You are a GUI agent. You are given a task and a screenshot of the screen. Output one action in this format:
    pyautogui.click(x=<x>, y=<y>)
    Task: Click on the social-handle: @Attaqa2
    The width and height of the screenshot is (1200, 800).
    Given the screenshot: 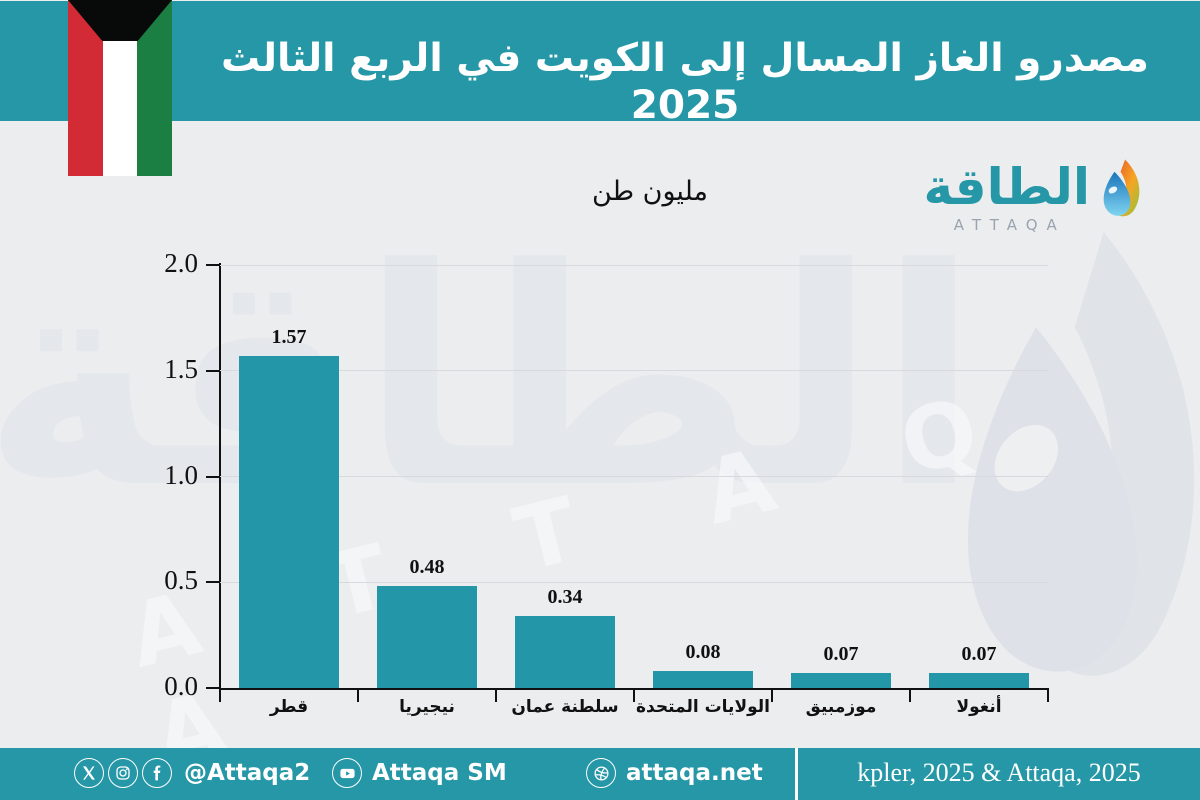 What is the action you would take?
    pyautogui.click(x=247, y=773)
    